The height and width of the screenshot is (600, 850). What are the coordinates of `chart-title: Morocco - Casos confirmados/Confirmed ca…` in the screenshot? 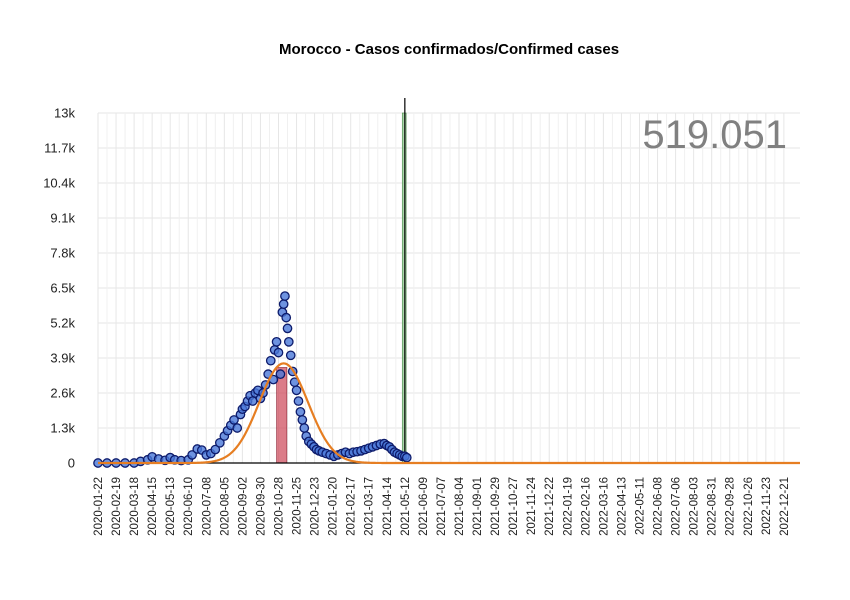 It's located at (449, 49).